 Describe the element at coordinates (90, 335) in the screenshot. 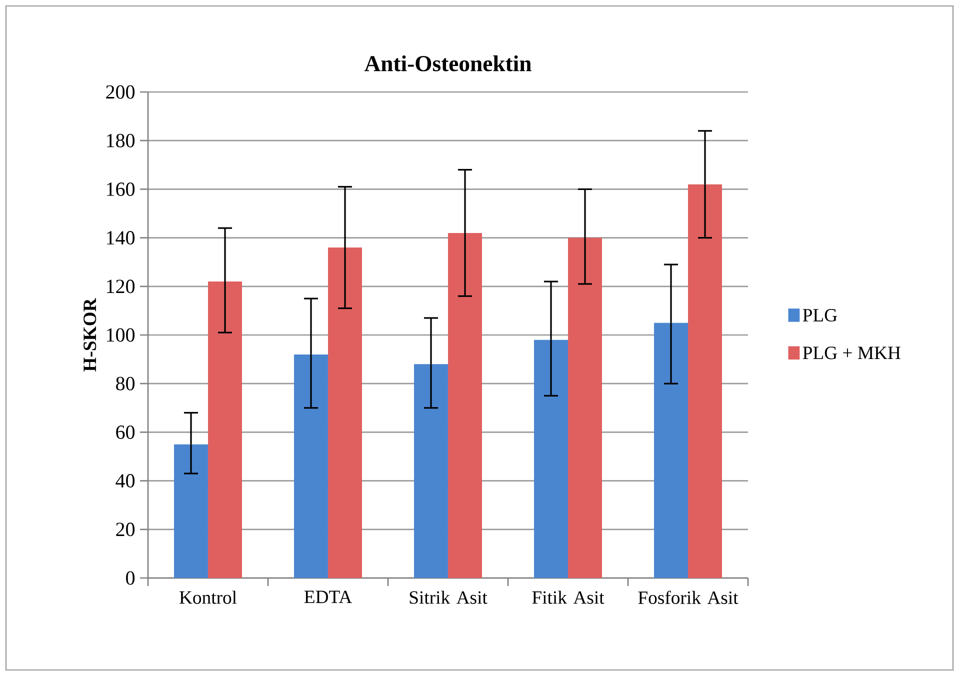

I see `y-axis-title: H-SKOR` at that location.